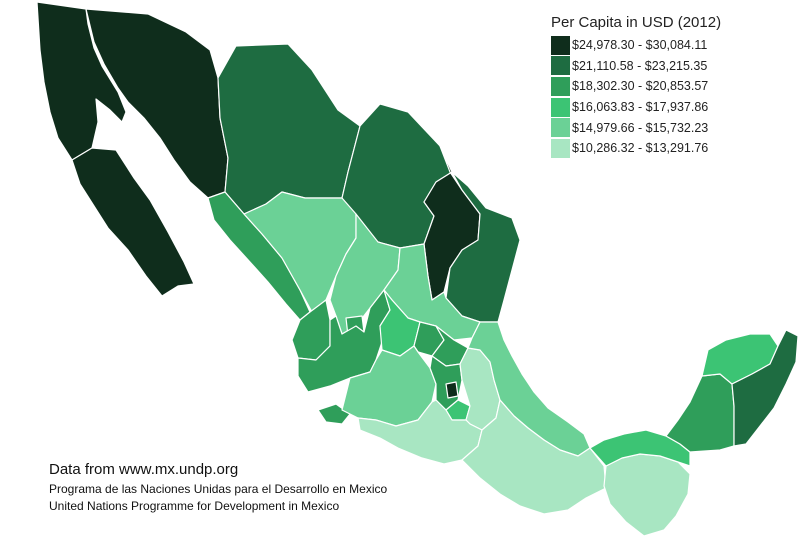 The width and height of the screenshot is (800, 544). What do you see at coordinates (640, 86) in the screenshot?
I see `legend-label: $18,302.30 - $20,853.57` at bounding box center [640, 86].